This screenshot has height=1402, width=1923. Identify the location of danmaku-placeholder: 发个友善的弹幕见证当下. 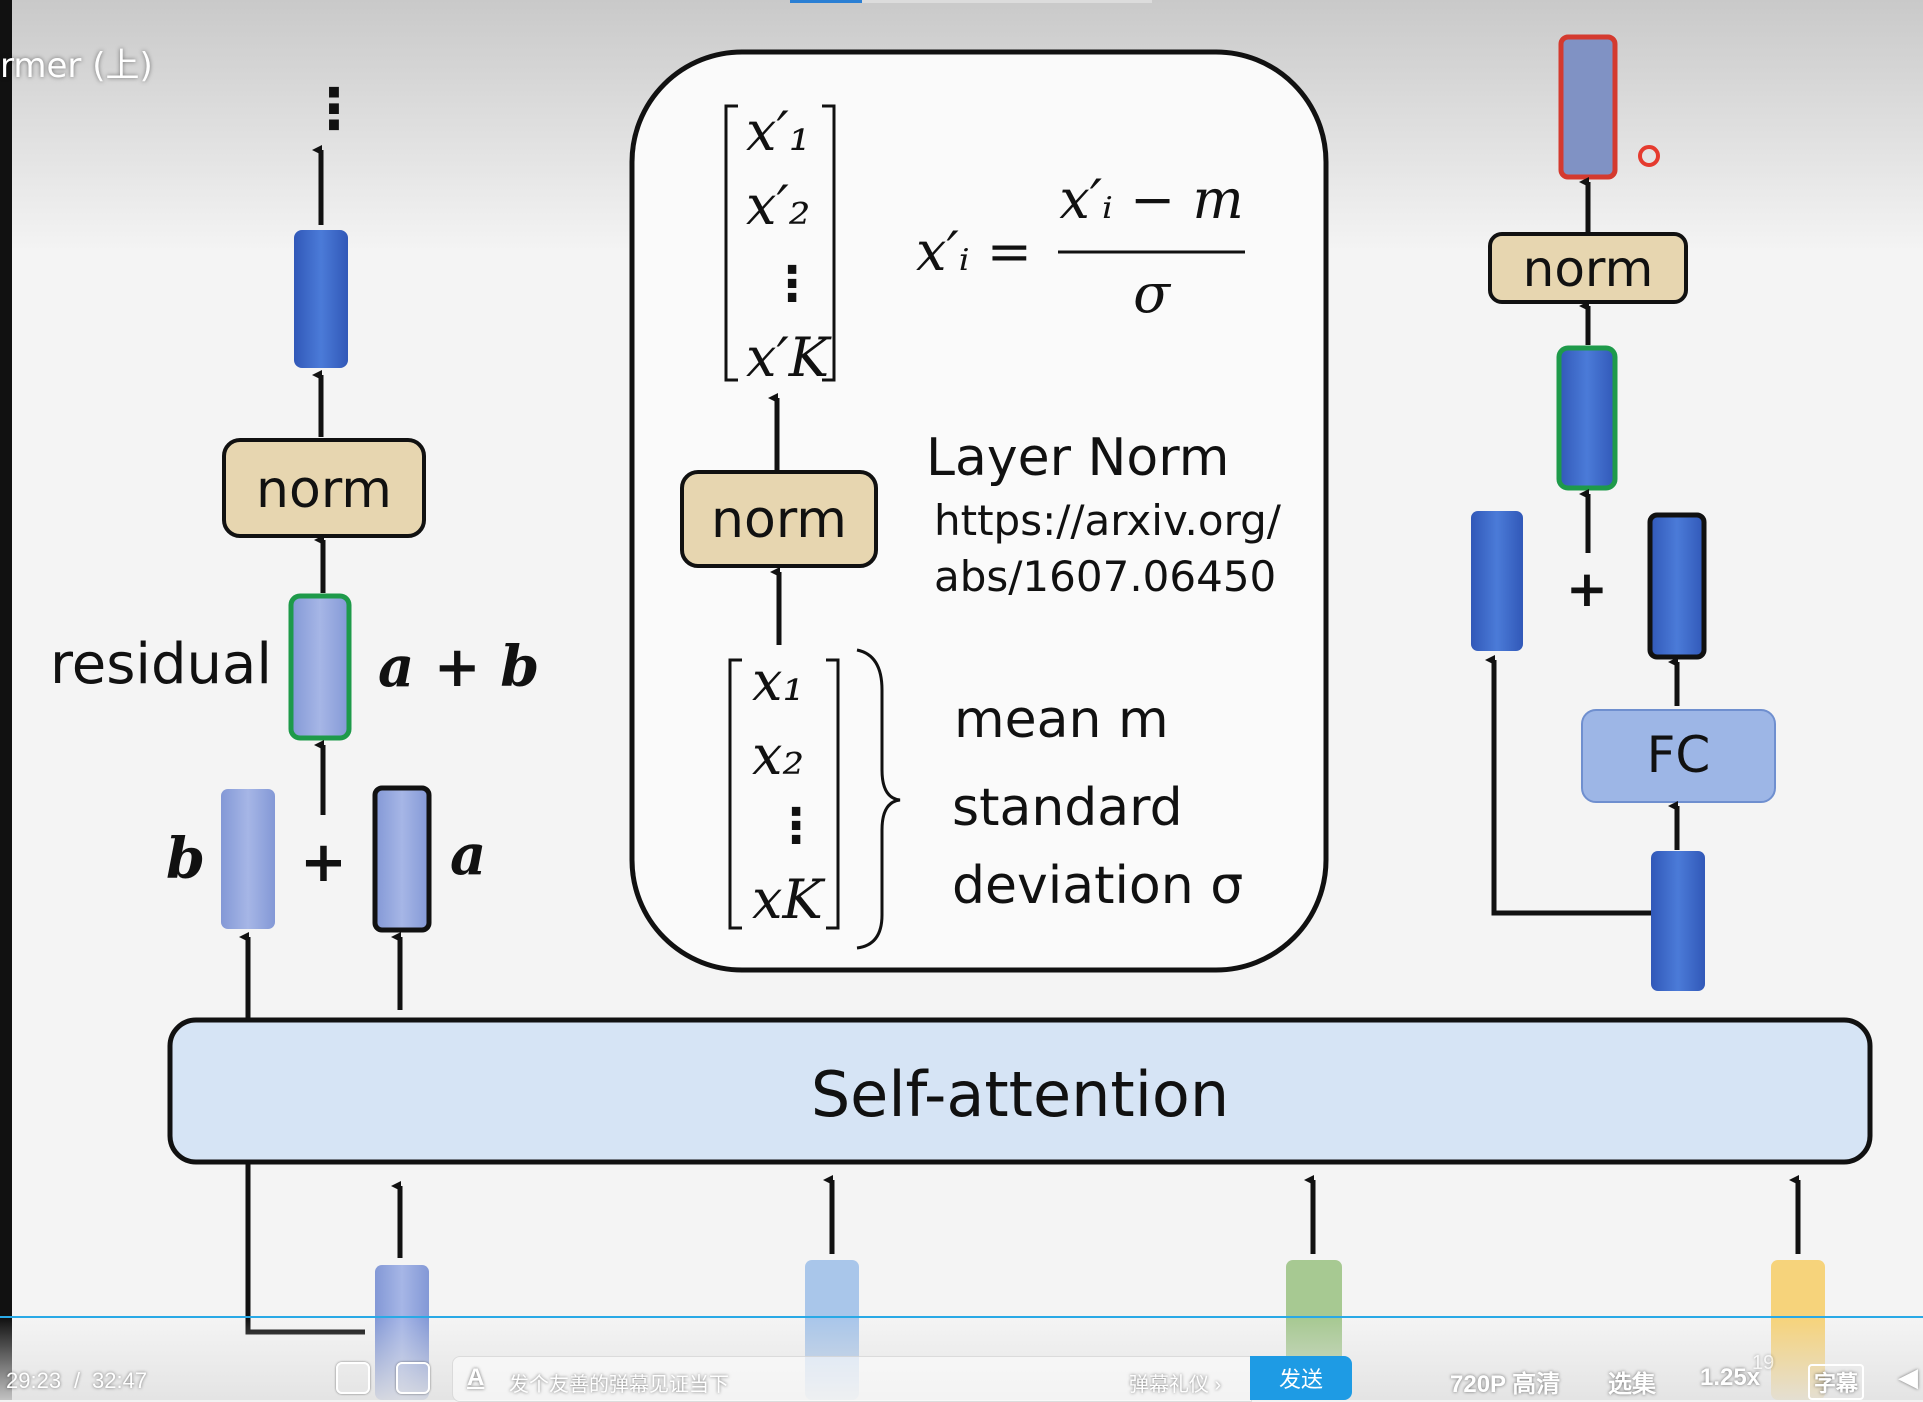
(619, 1385).